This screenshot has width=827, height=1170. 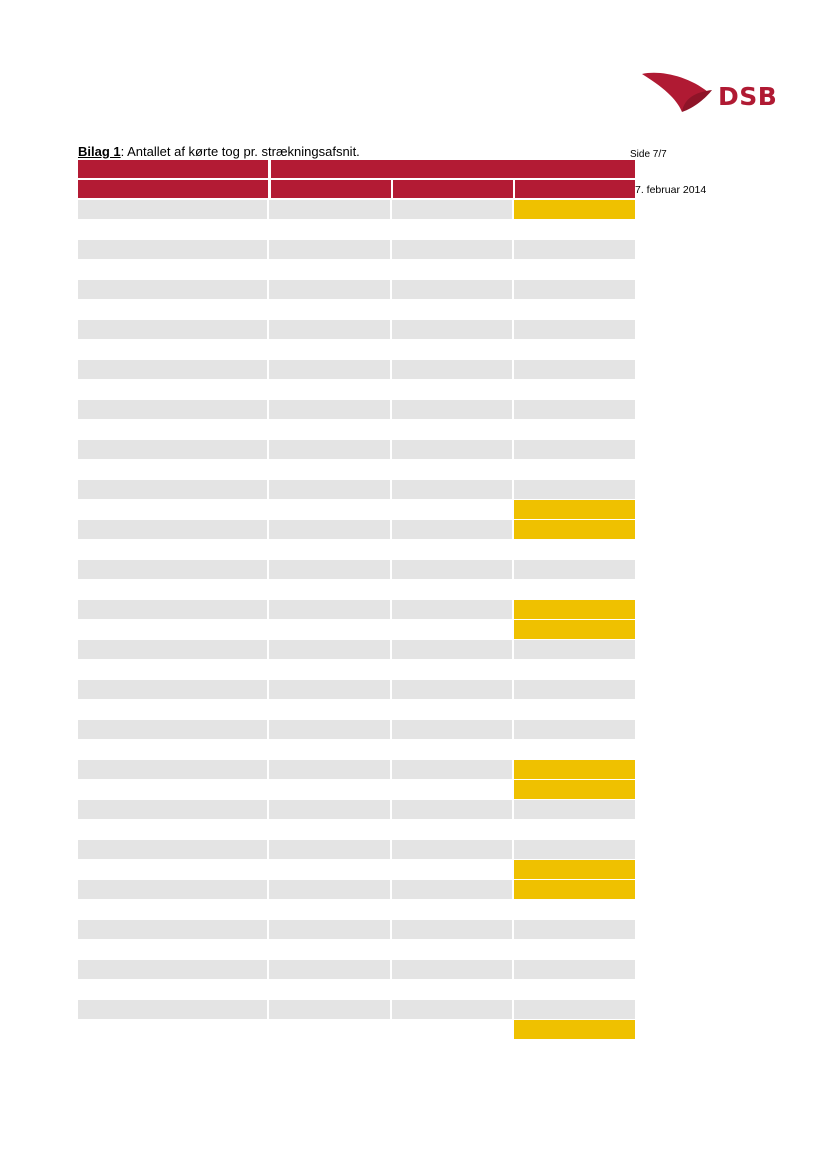 What do you see at coordinates (748, 96) in the screenshot?
I see `logo-text: DSB` at bounding box center [748, 96].